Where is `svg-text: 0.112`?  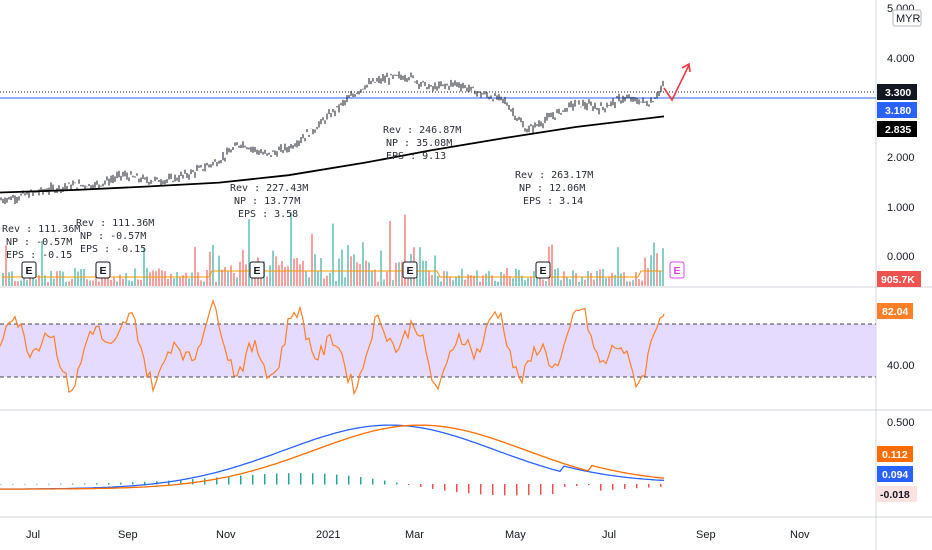 svg-text: 0.112 is located at coordinates (895, 455).